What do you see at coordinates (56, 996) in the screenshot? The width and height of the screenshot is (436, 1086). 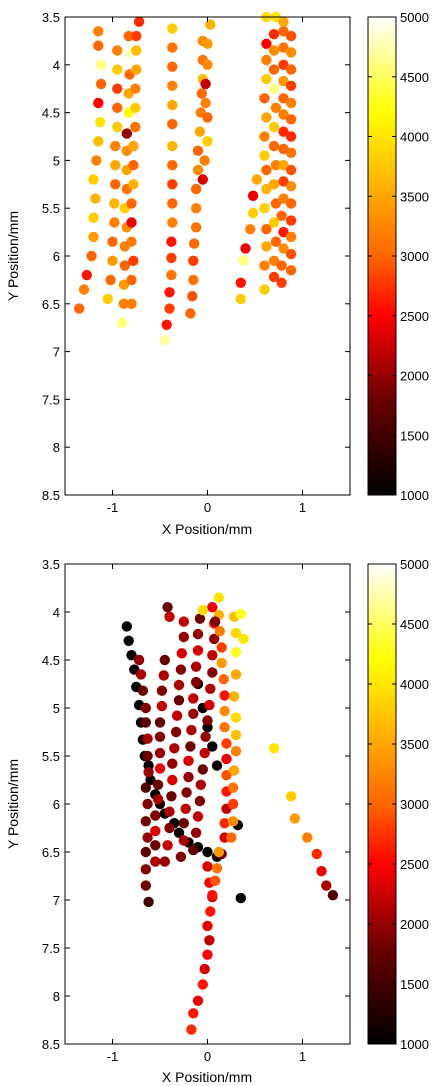 I see `y-tick-label: 8` at bounding box center [56, 996].